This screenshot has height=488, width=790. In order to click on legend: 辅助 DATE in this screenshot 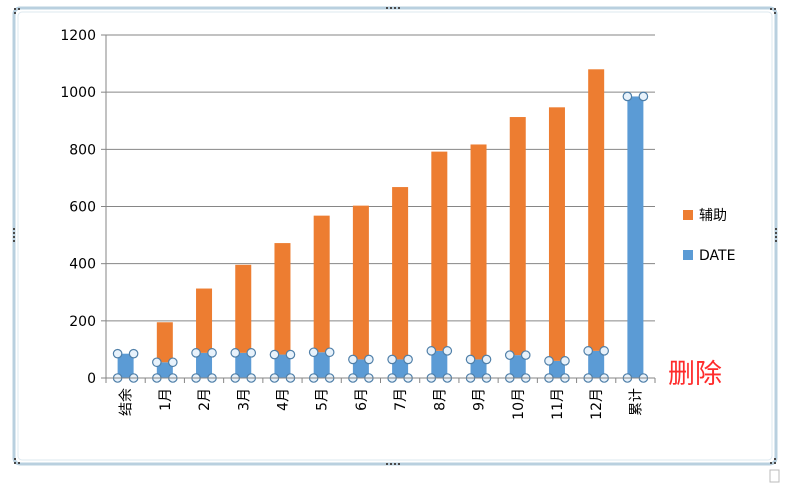, I will do `click(709, 236)`.